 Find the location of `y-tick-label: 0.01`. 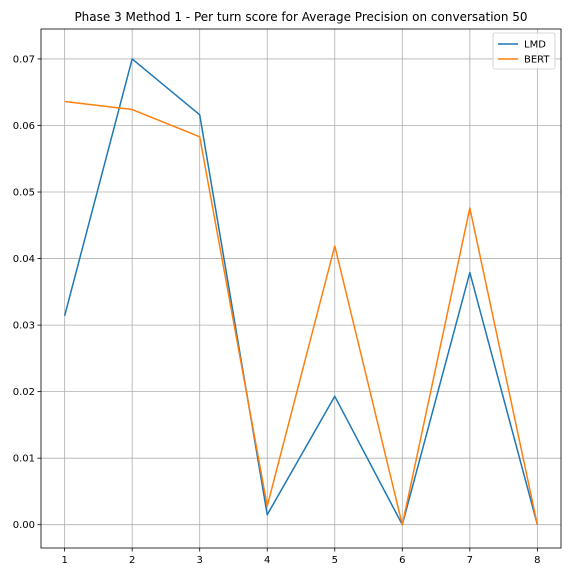

y-tick-label: 0.01 is located at coordinates (24, 459).